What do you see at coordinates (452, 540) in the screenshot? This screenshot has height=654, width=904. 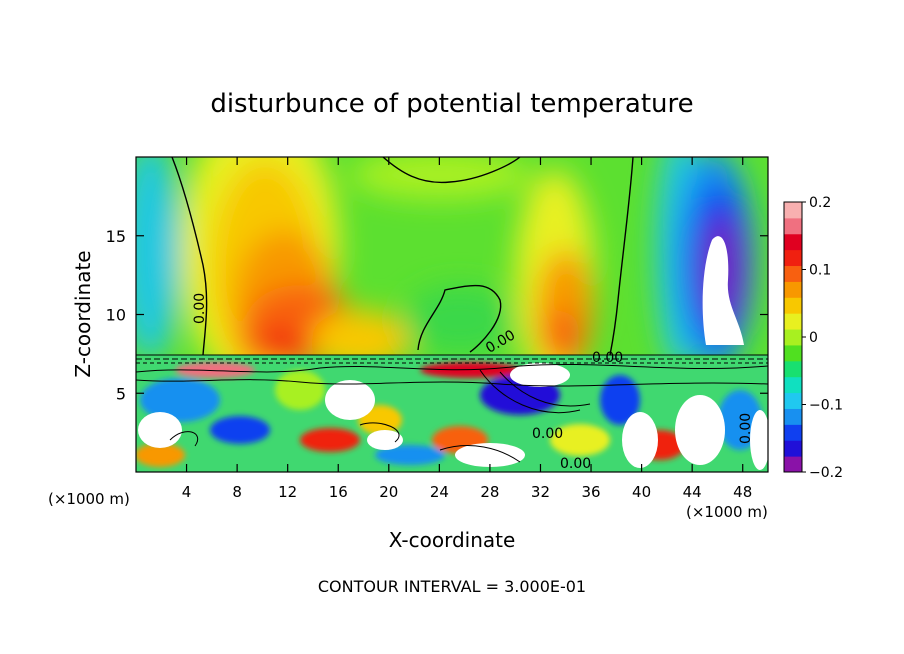 I see `x-axis-title: X-coordinate` at bounding box center [452, 540].